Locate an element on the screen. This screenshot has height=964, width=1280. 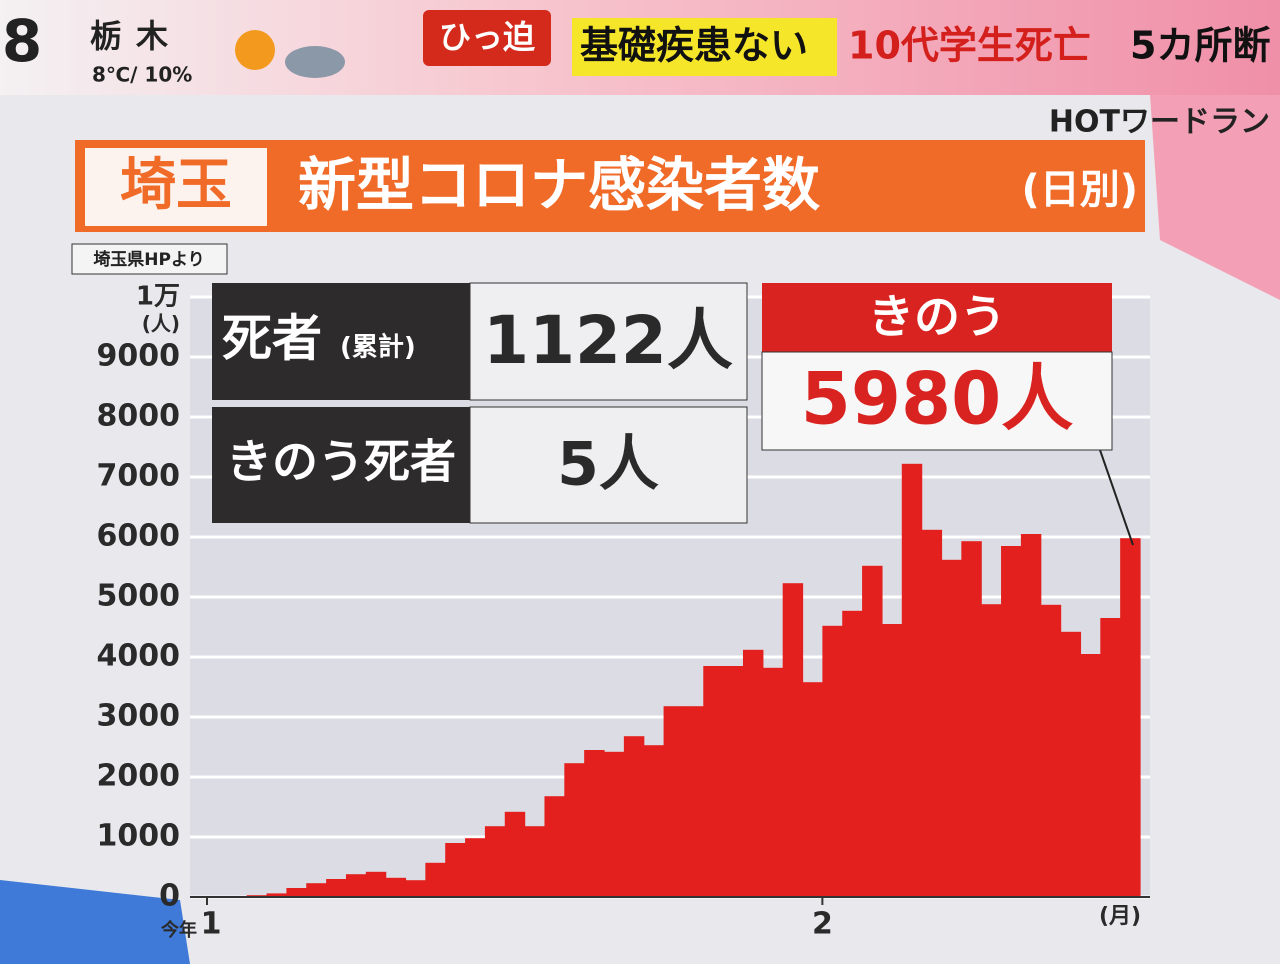
box-label: 死者 is located at coordinates (272, 339).